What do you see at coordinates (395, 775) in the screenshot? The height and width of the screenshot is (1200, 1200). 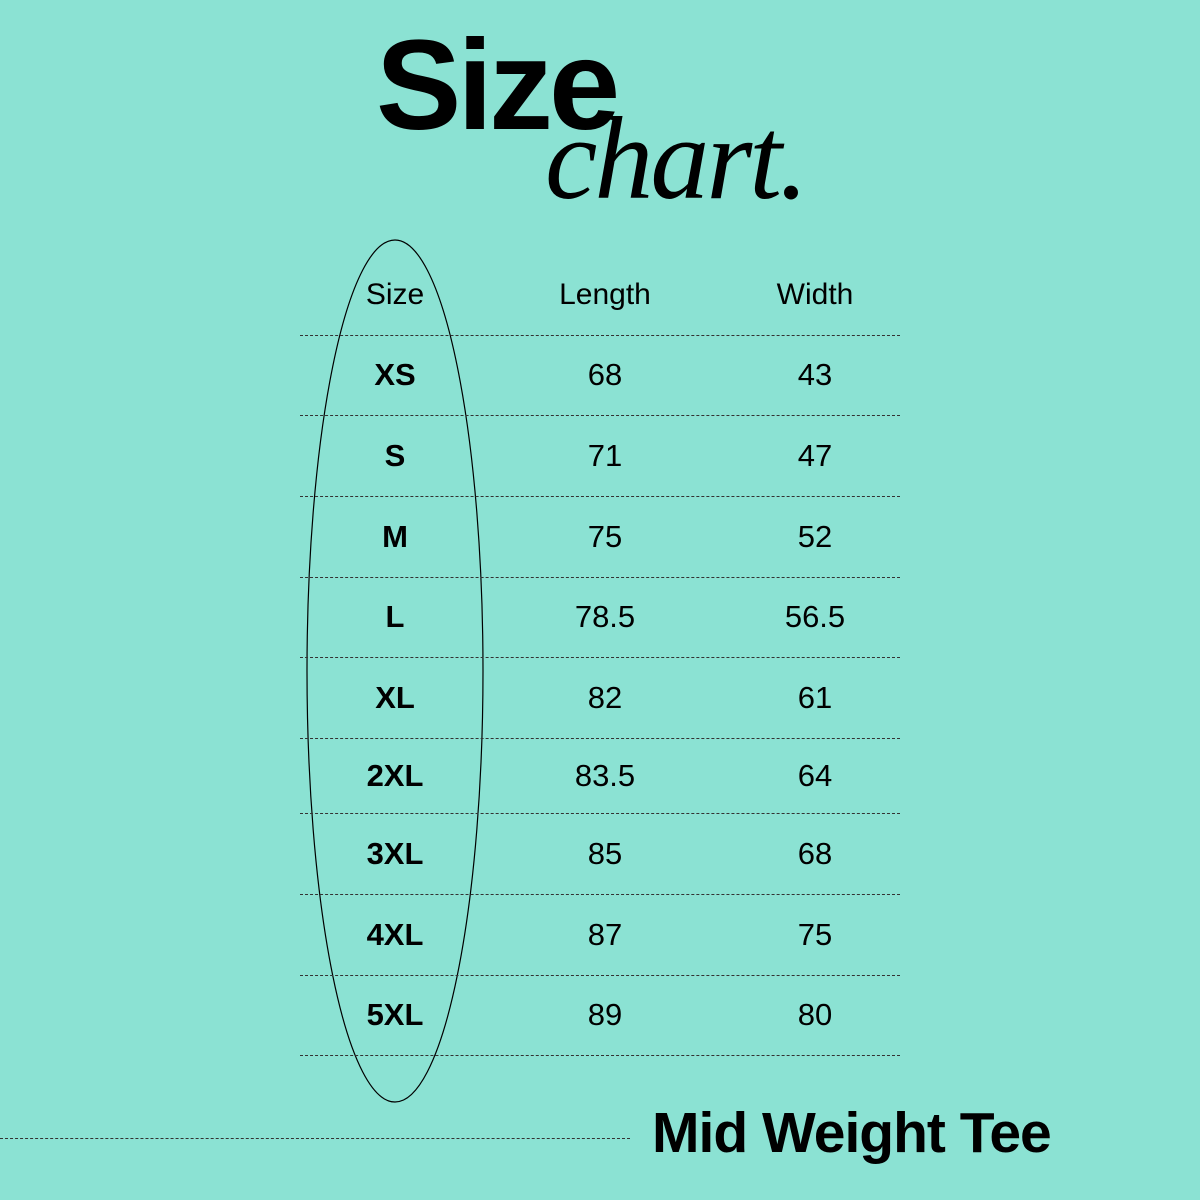 I see `cell-size: 2XL` at bounding box center [395, 775].